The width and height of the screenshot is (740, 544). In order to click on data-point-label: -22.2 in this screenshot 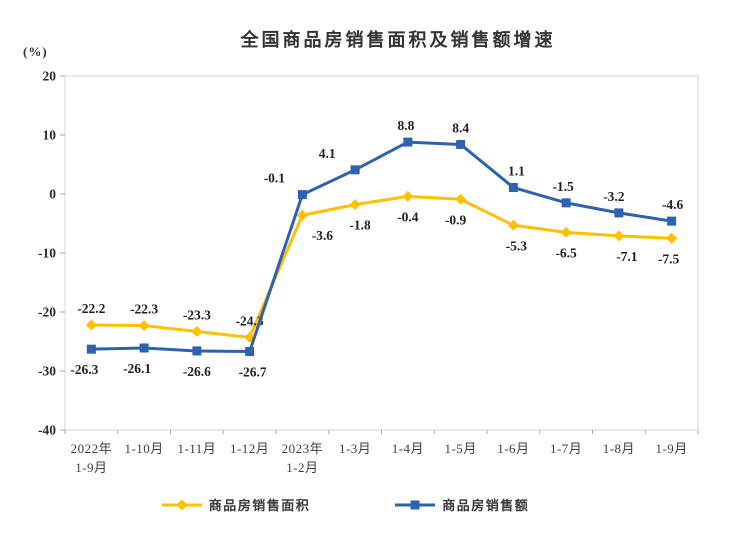, I will do `click(91, 308)`.